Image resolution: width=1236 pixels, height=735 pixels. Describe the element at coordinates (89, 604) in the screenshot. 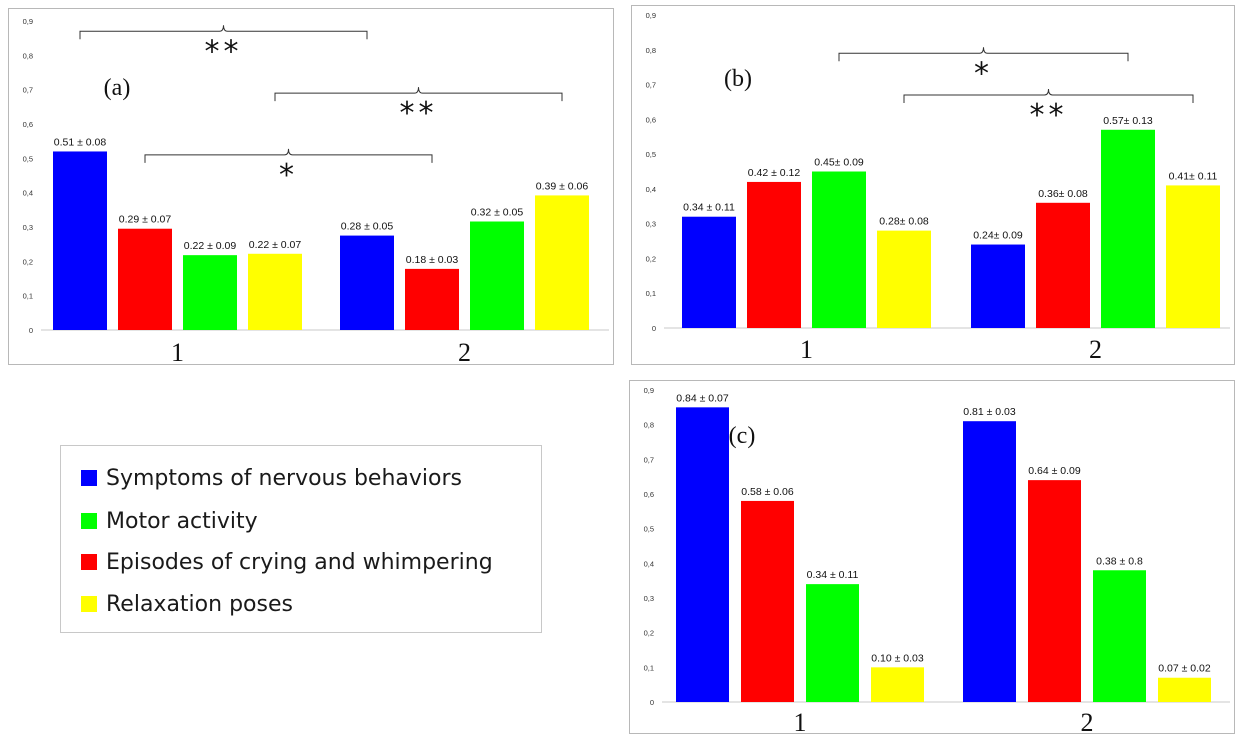

I see `legend-swatch-yellow` at that location.